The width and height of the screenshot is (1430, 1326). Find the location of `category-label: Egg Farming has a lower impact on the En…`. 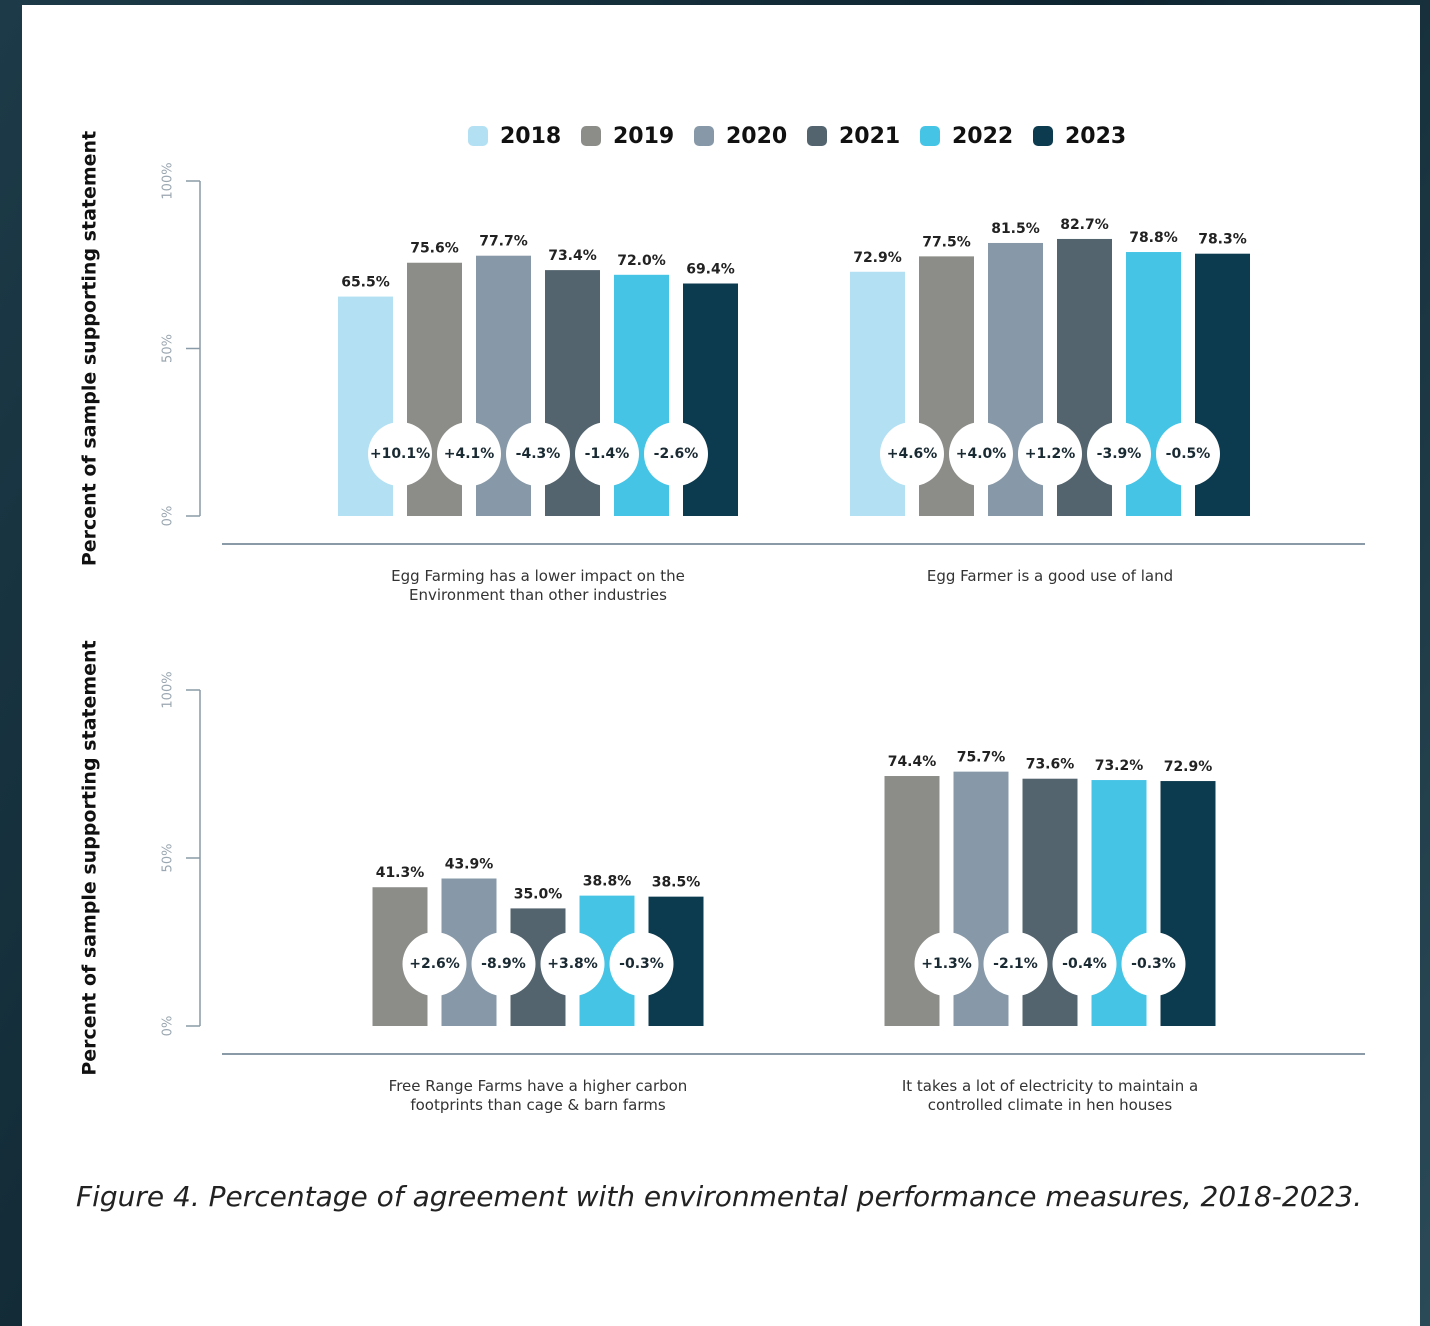

category-label: Egg Farming has a lower impact on the En… is located at coordinates (538, 585).